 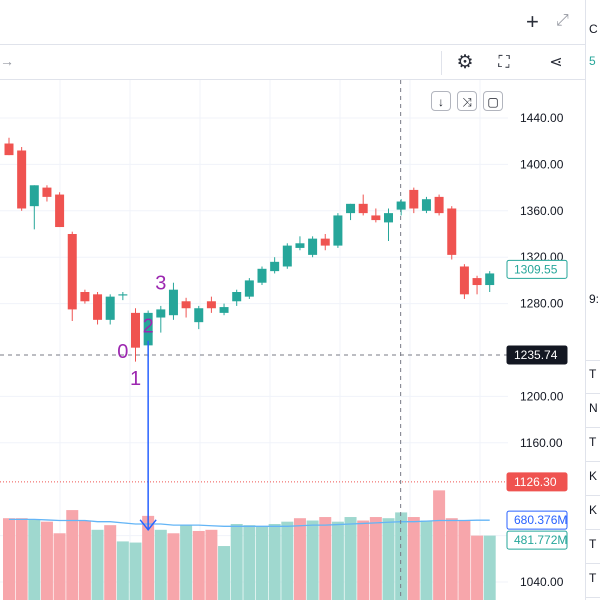 I want to click on expand-icon: ⤢, so click(x=562, y=20).